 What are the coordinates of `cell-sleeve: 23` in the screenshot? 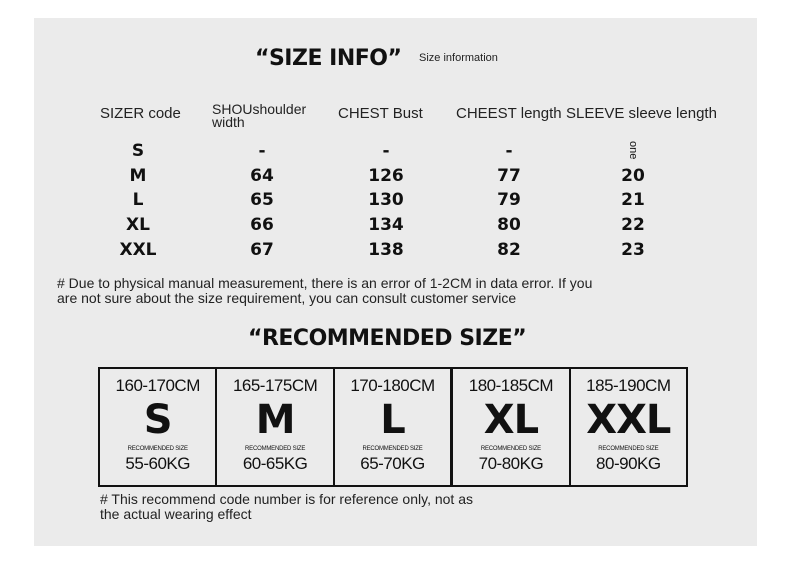 It's located at (633, 250).